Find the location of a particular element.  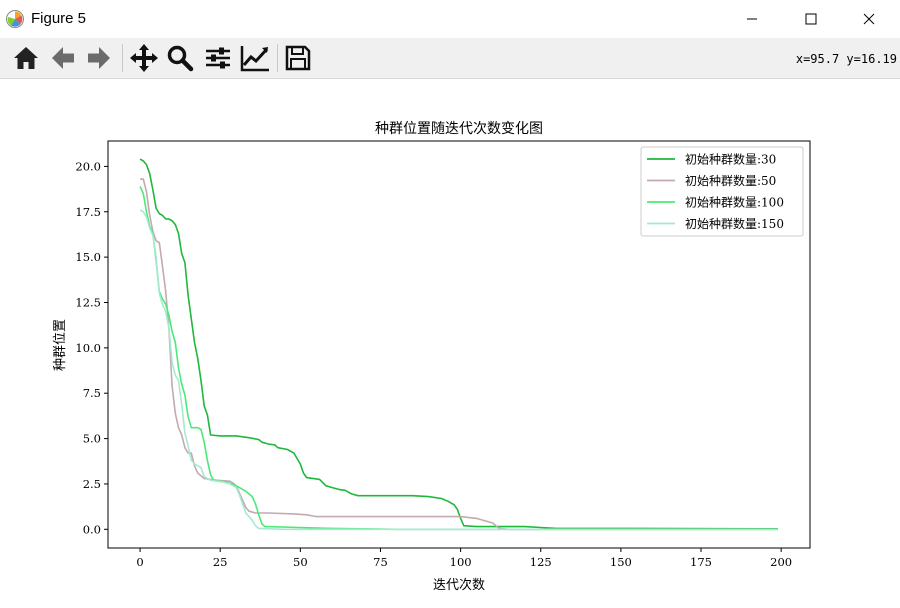

y-tick-label: 12.5 is located at coordinates (88, 302).